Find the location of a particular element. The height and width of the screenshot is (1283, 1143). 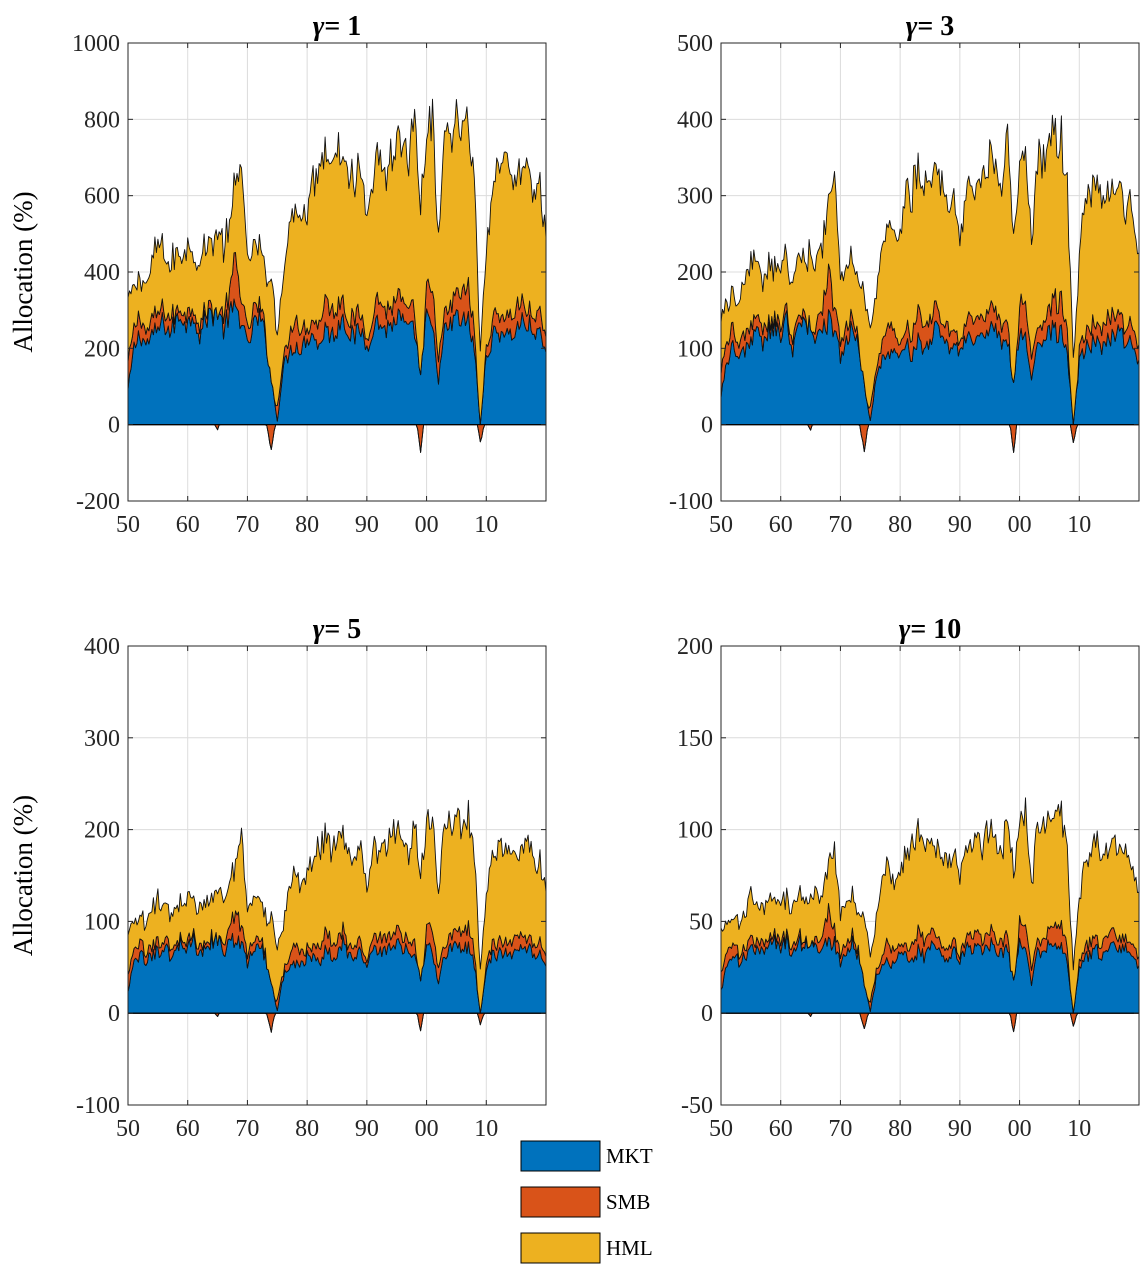

title-value: = 1 is located at coordinates (342, 26).